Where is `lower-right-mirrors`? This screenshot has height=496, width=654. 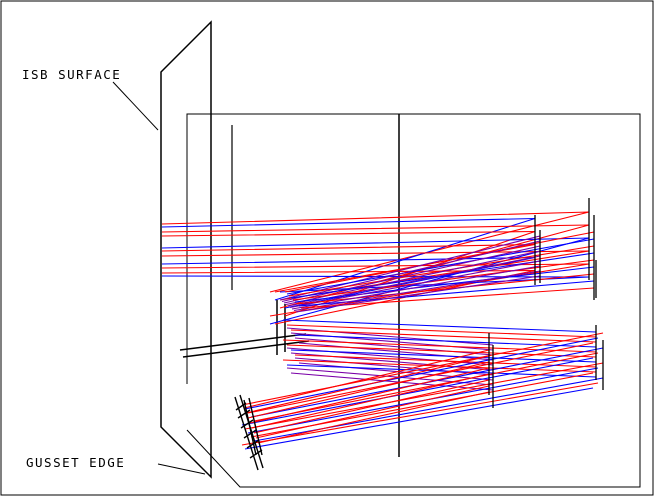 lower-right-mirrors is located at coordinates (546, 366).